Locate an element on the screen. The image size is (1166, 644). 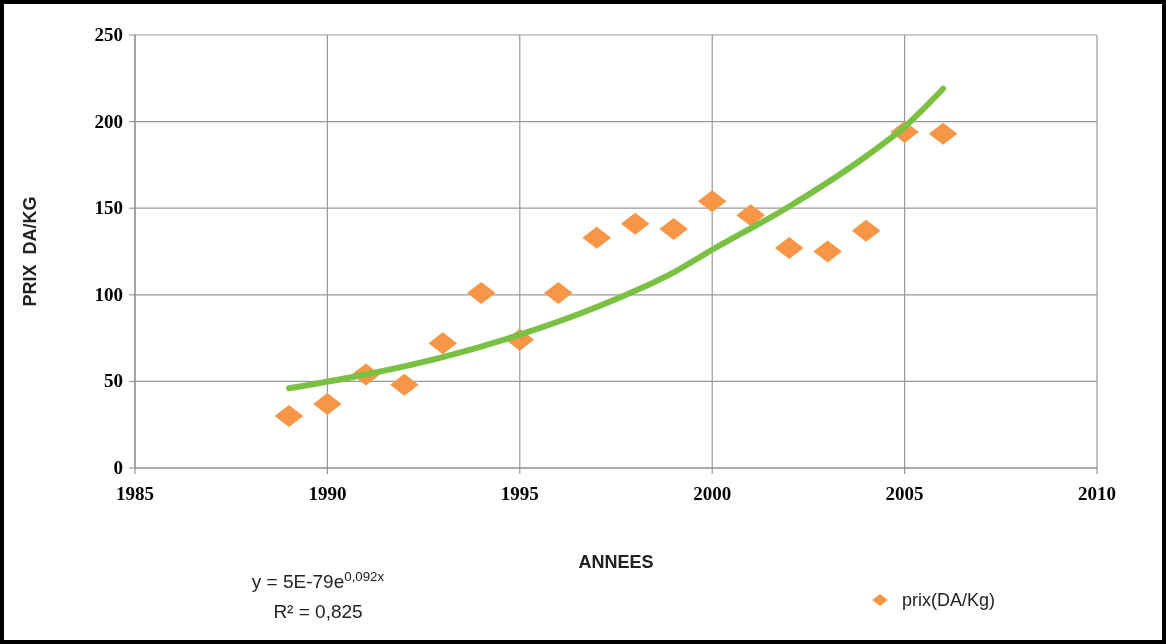
y-tick-label: 200 is located at coordinates (108, 121).